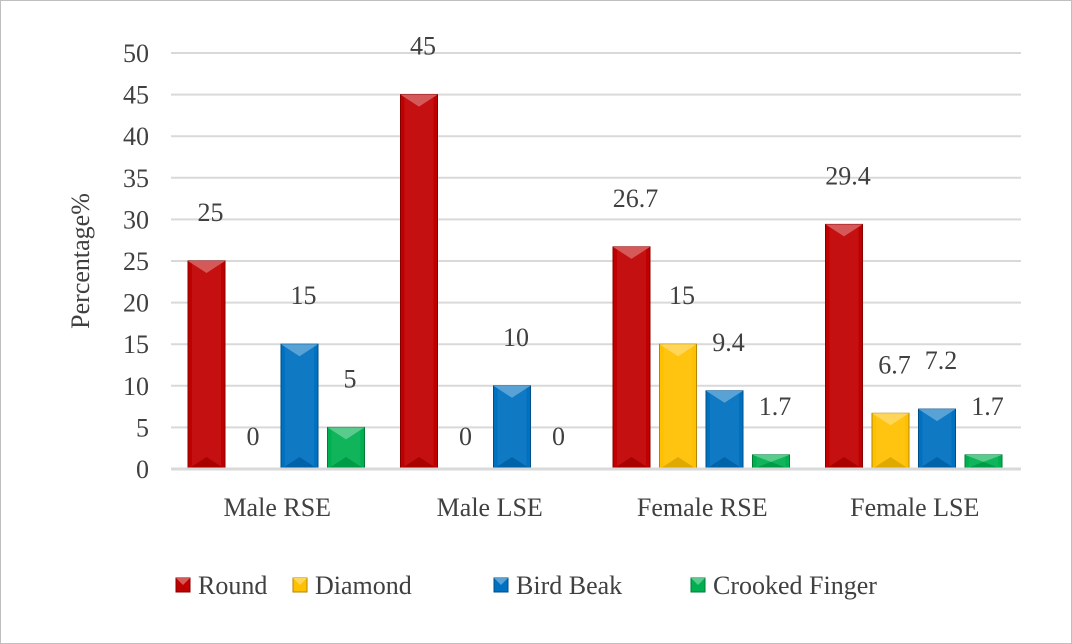 The image size is (1072, 644). What do you see at coordinates (80, 261) in the screenshot?
I see `y-axis-label: Percentage%` at bounding box center [80, 261].